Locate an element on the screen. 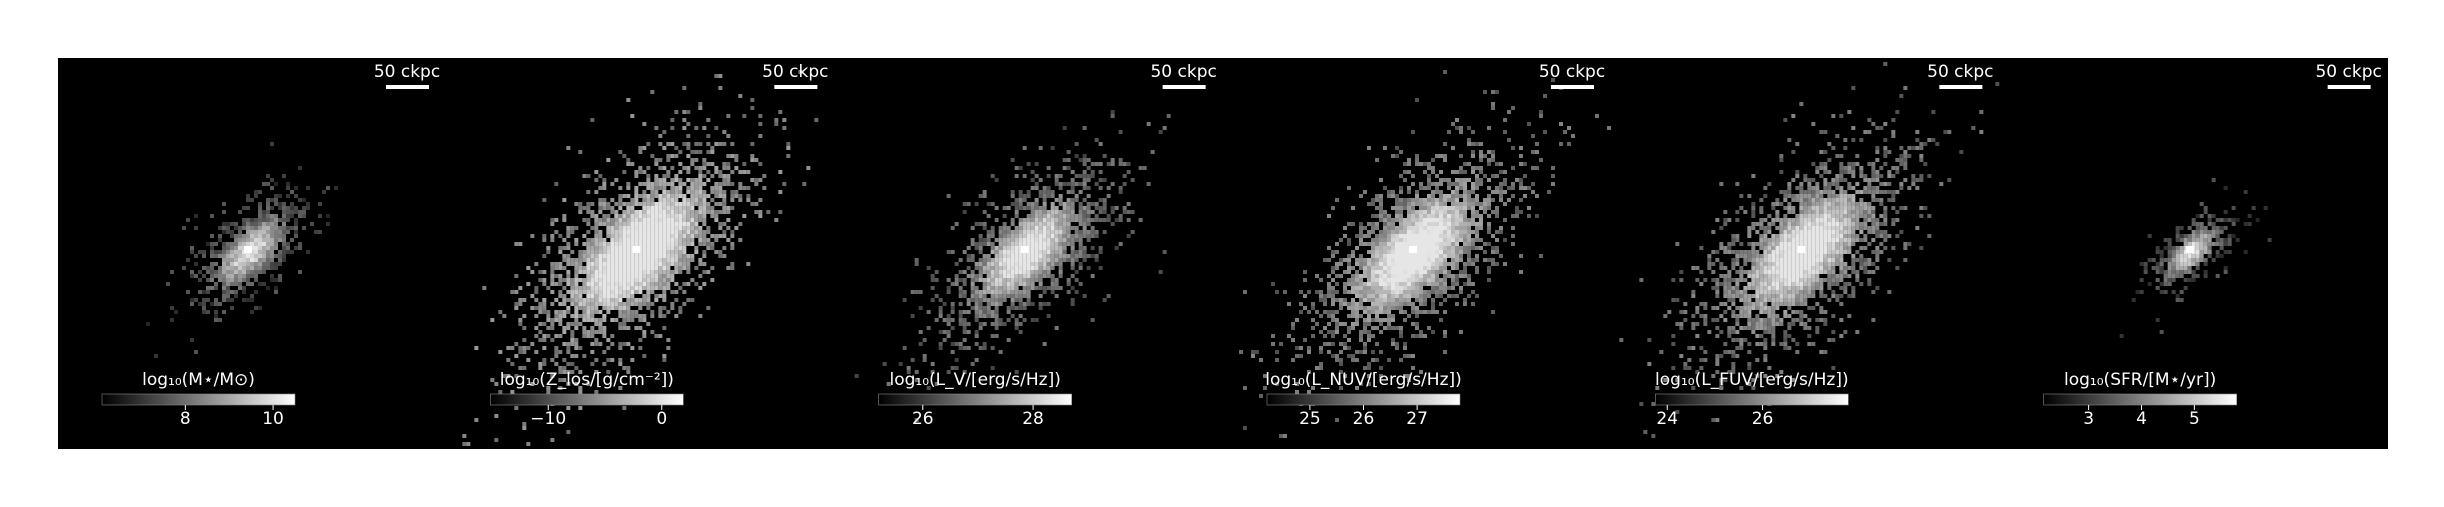 Image resolution: width=2444 pixels, height=507 pixels. colorbar-tick-label: 28 is located at coordinates (1033, 419).